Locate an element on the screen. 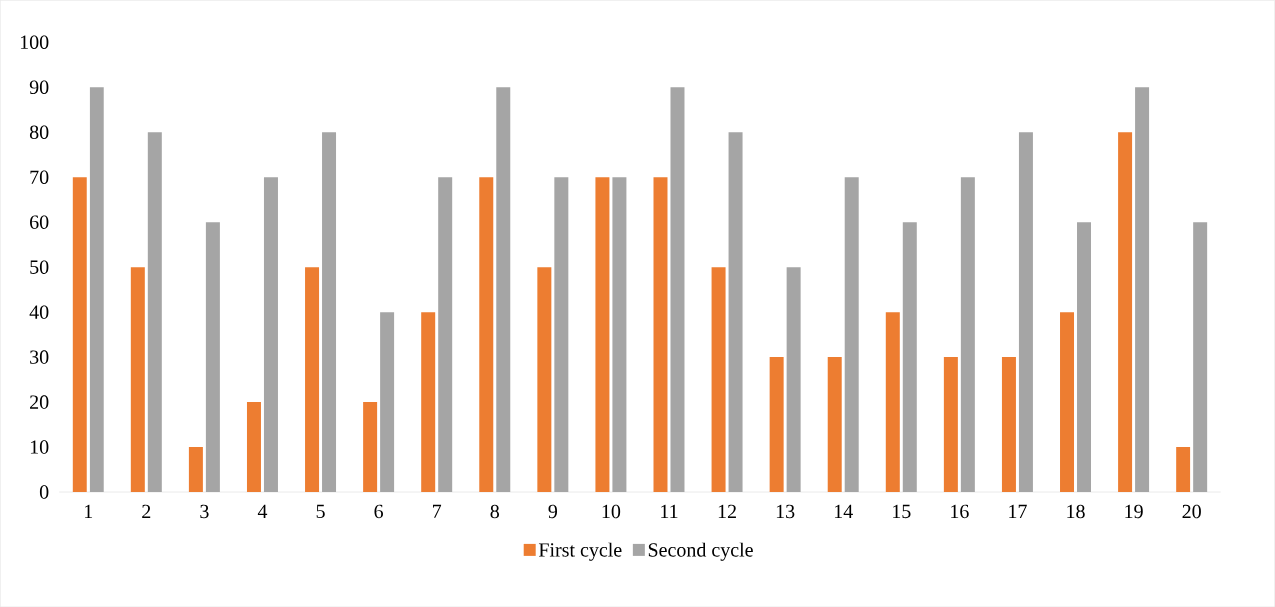  y-tick-label: 10 is located at coordinates (39, 447).